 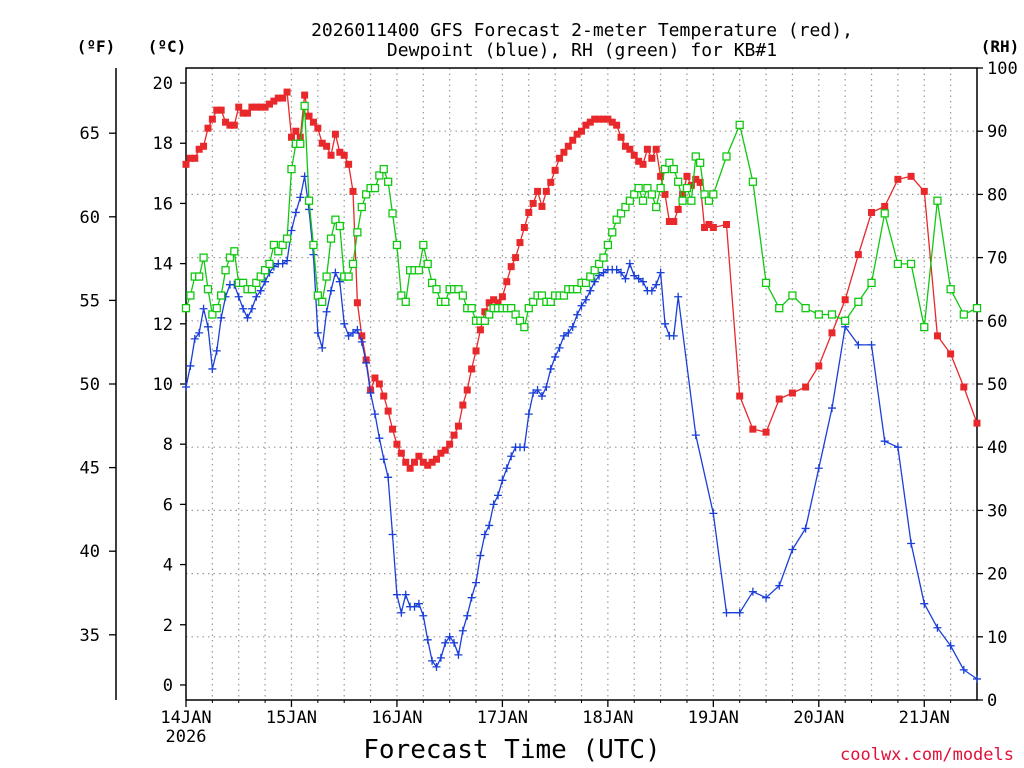 What do you see at coordinates (168, 626) in the screenshot?
I see `celsius-tick-label: 2` at bounding box center [168, 626].